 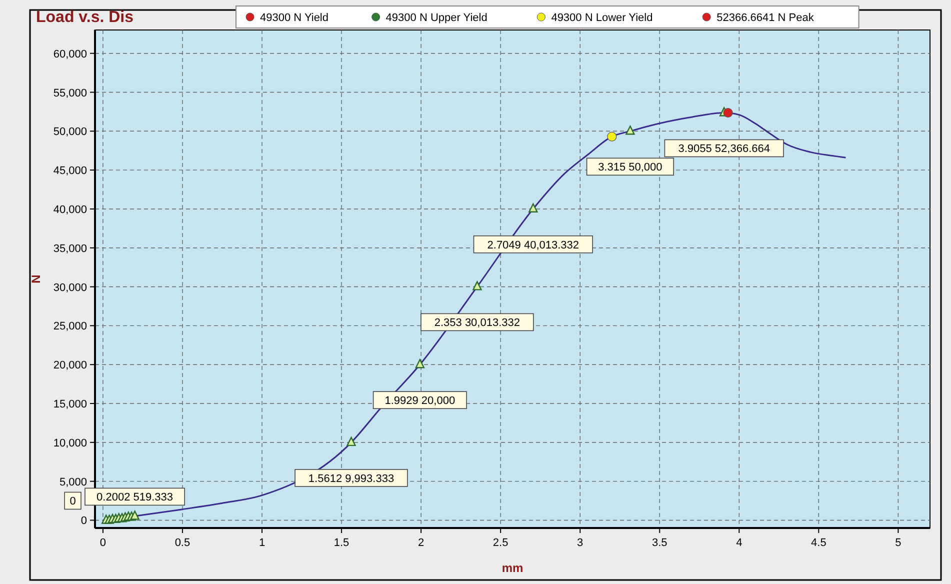 What do you see at coordinates (70, 288) in the screenshot?
I see `y-tick-label: 30,000` at bounding box center [70, 288].